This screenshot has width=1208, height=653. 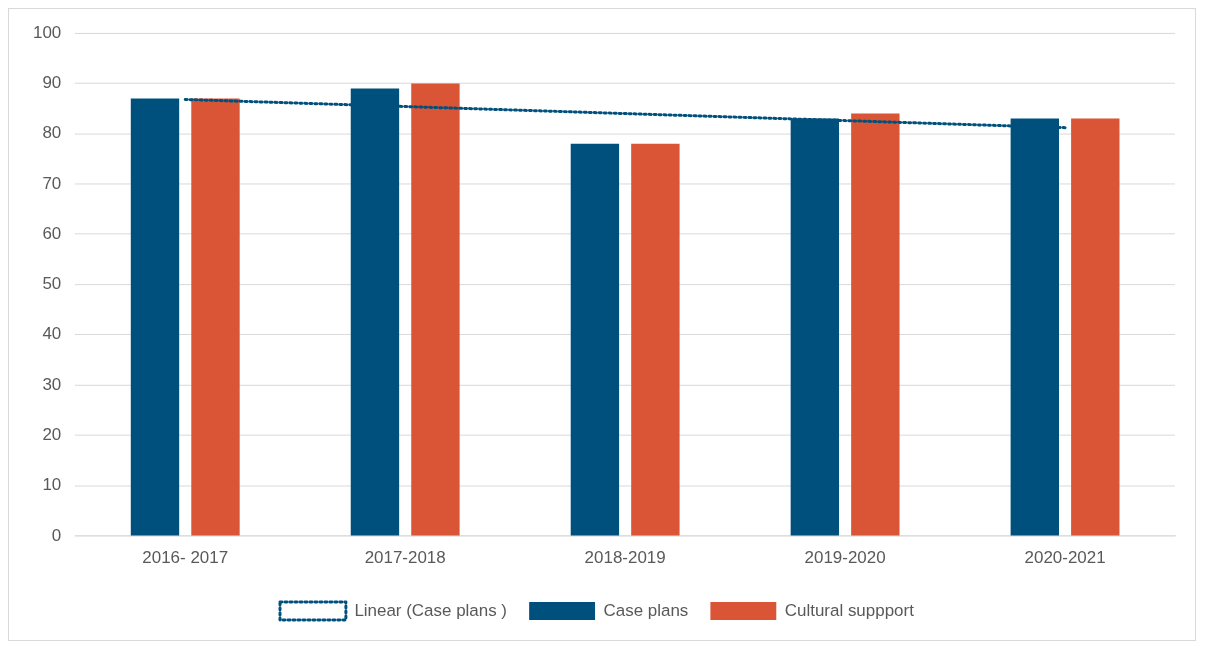 What do you see at coordinates (849, 610) in the screenshot?
I see `legend-label: Cultural suppport` at bounding box center [849, 610].